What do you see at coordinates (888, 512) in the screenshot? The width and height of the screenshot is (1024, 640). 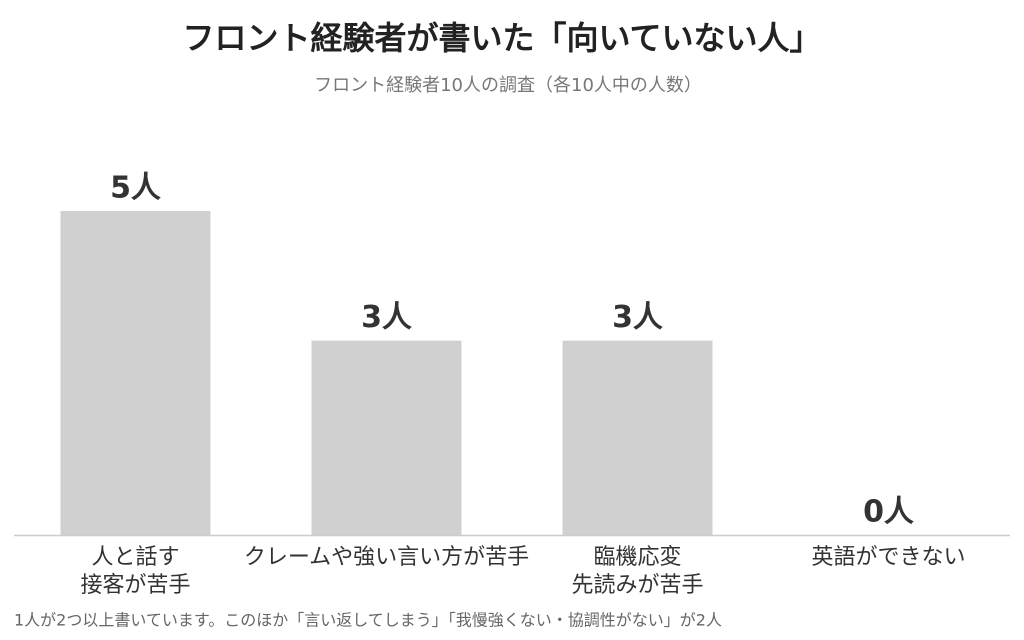 I see `value-label: 0人` at bounding box center [888, 512].